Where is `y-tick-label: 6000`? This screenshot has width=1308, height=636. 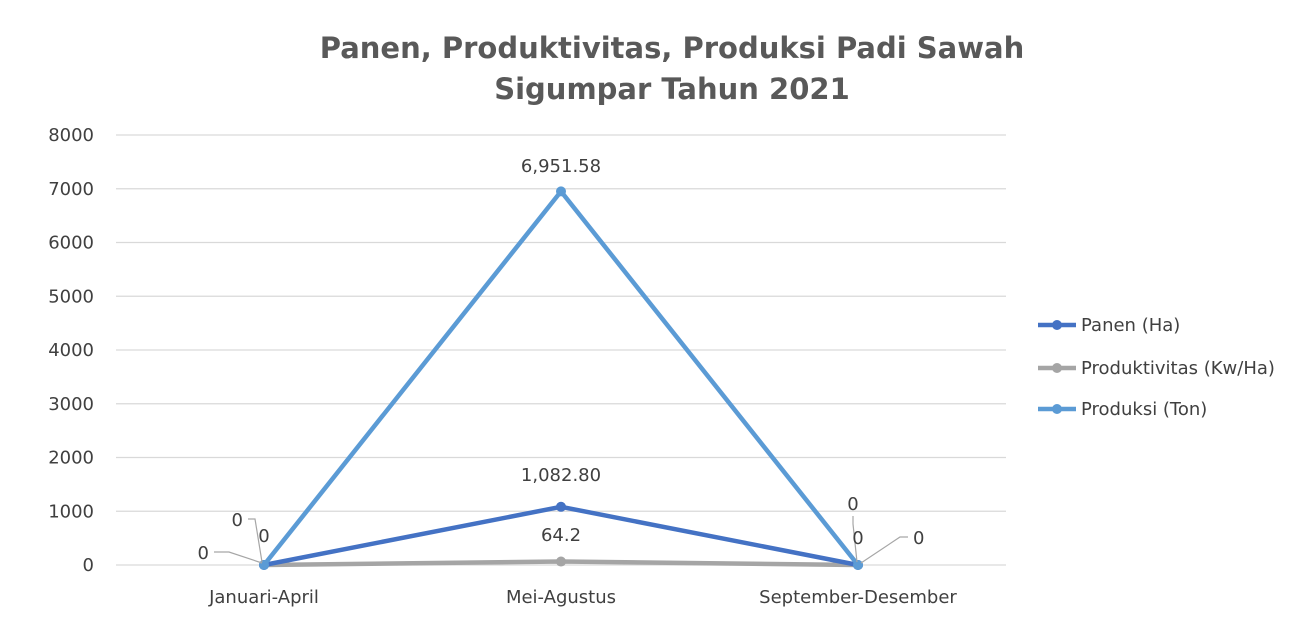 y-tick-label: 6000 is located at coordinates (71, 243).